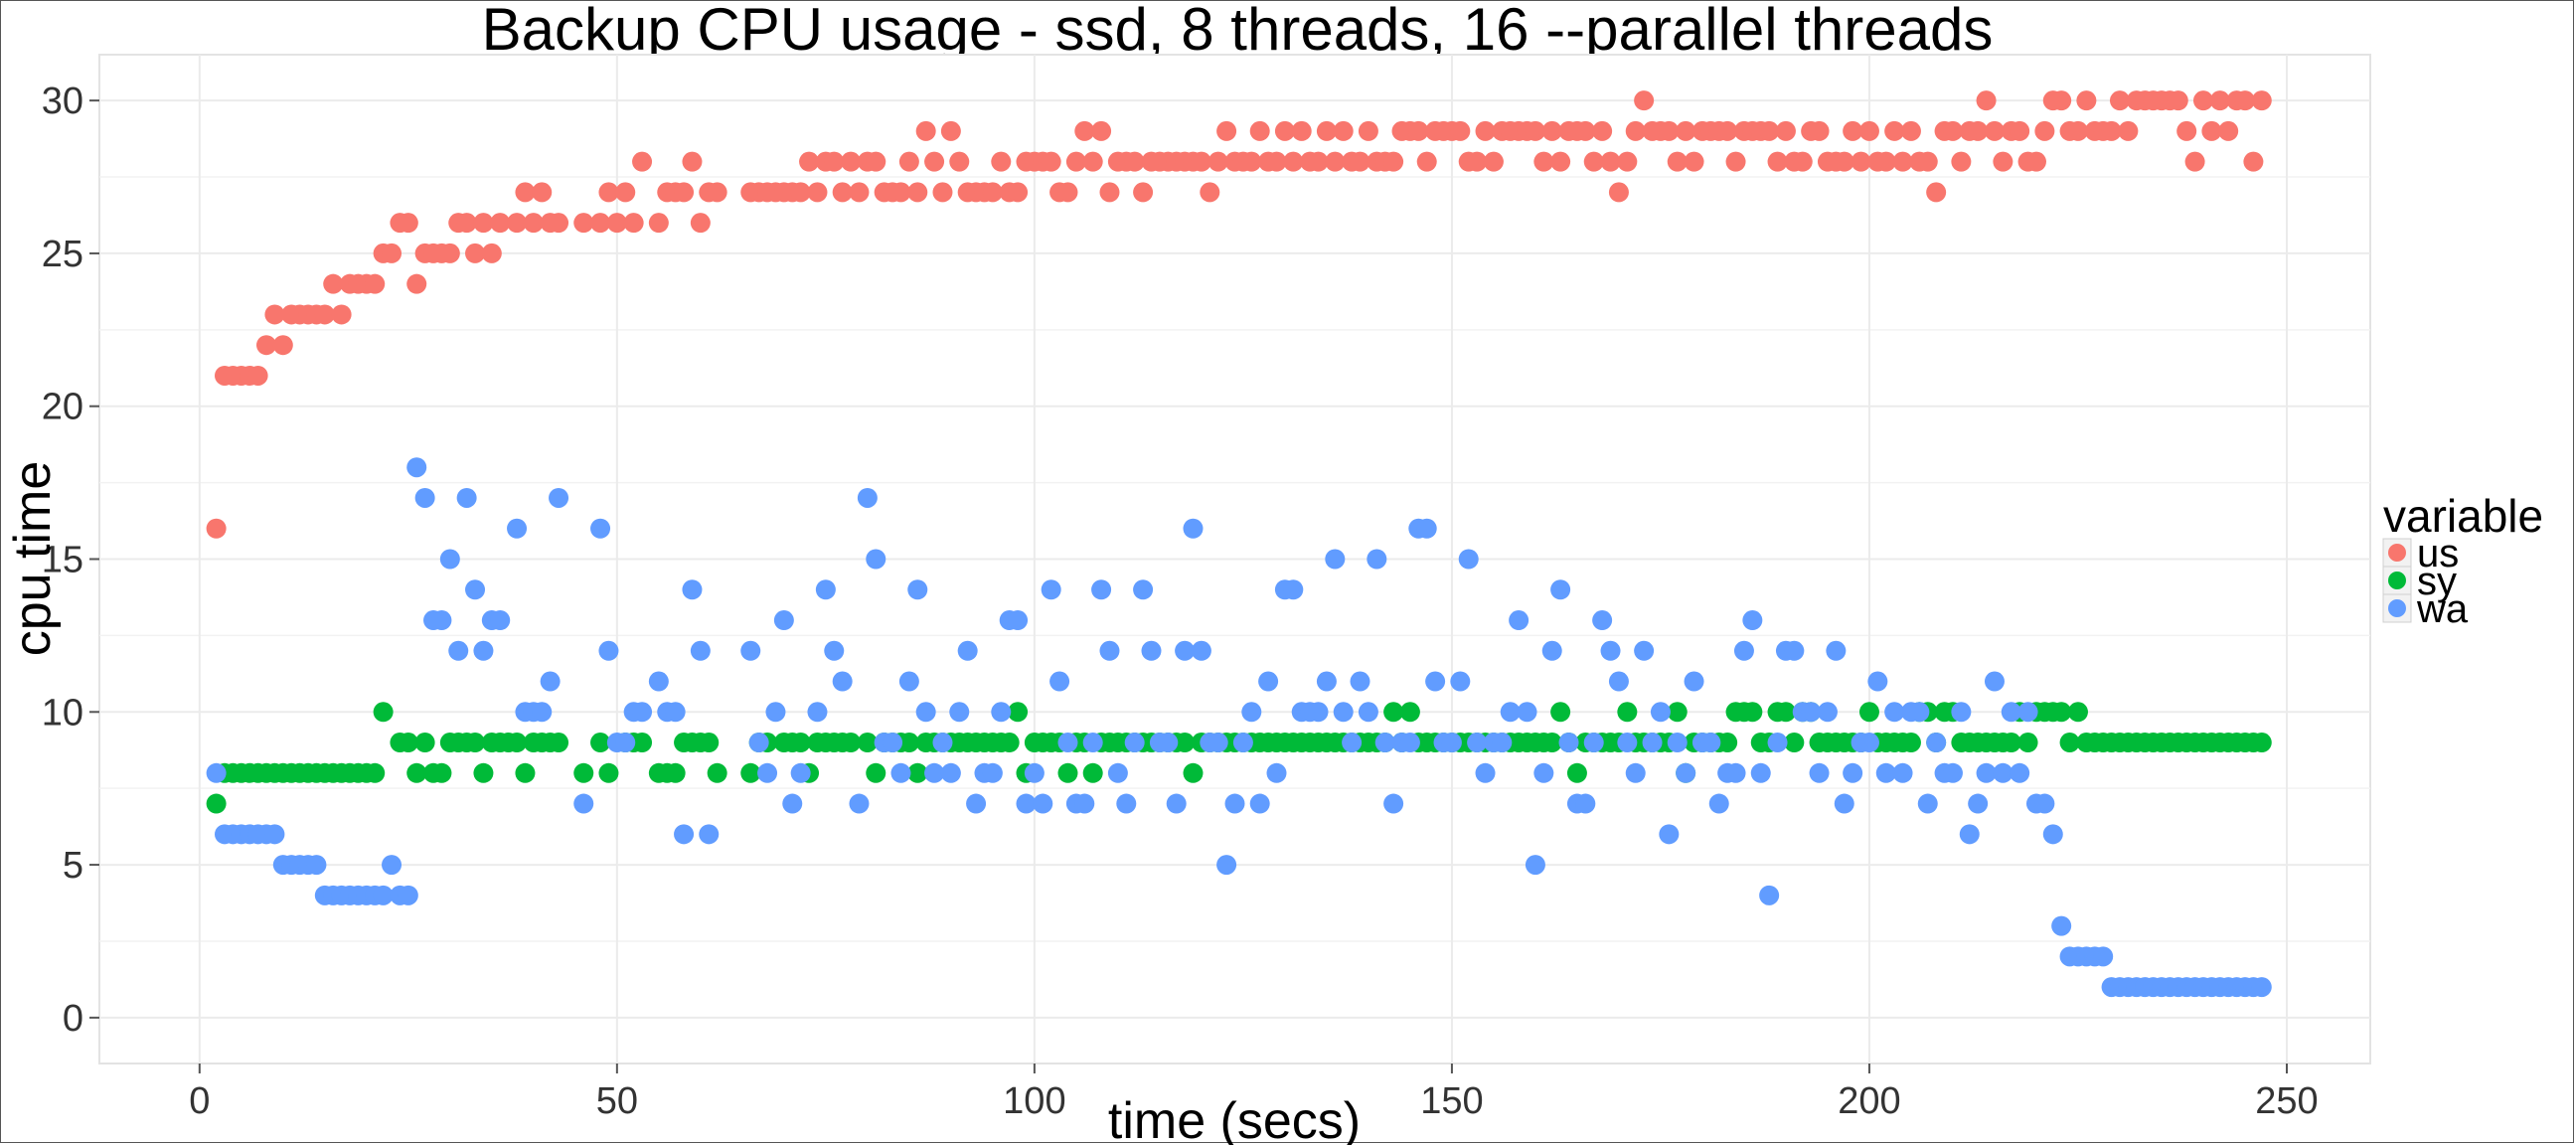 This screenshot has width=2576, height=1145. I want to click on x-axis-ticks: 0 50 100 150 200 250, so click(1254, 1092).